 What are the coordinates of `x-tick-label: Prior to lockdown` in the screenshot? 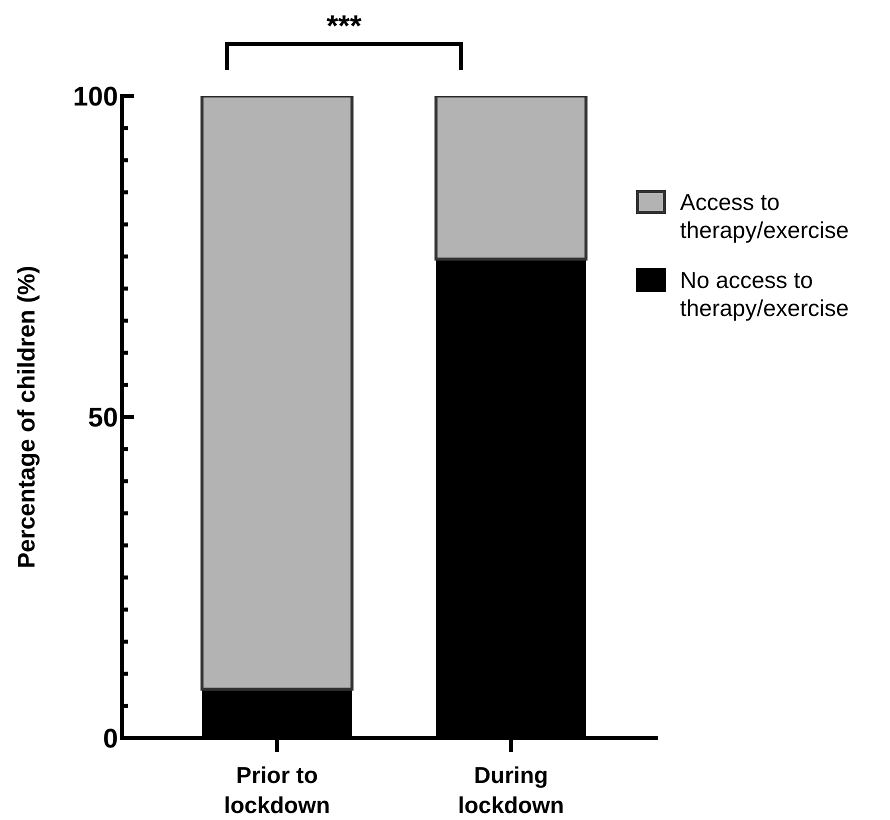 It's located at (277, 790).